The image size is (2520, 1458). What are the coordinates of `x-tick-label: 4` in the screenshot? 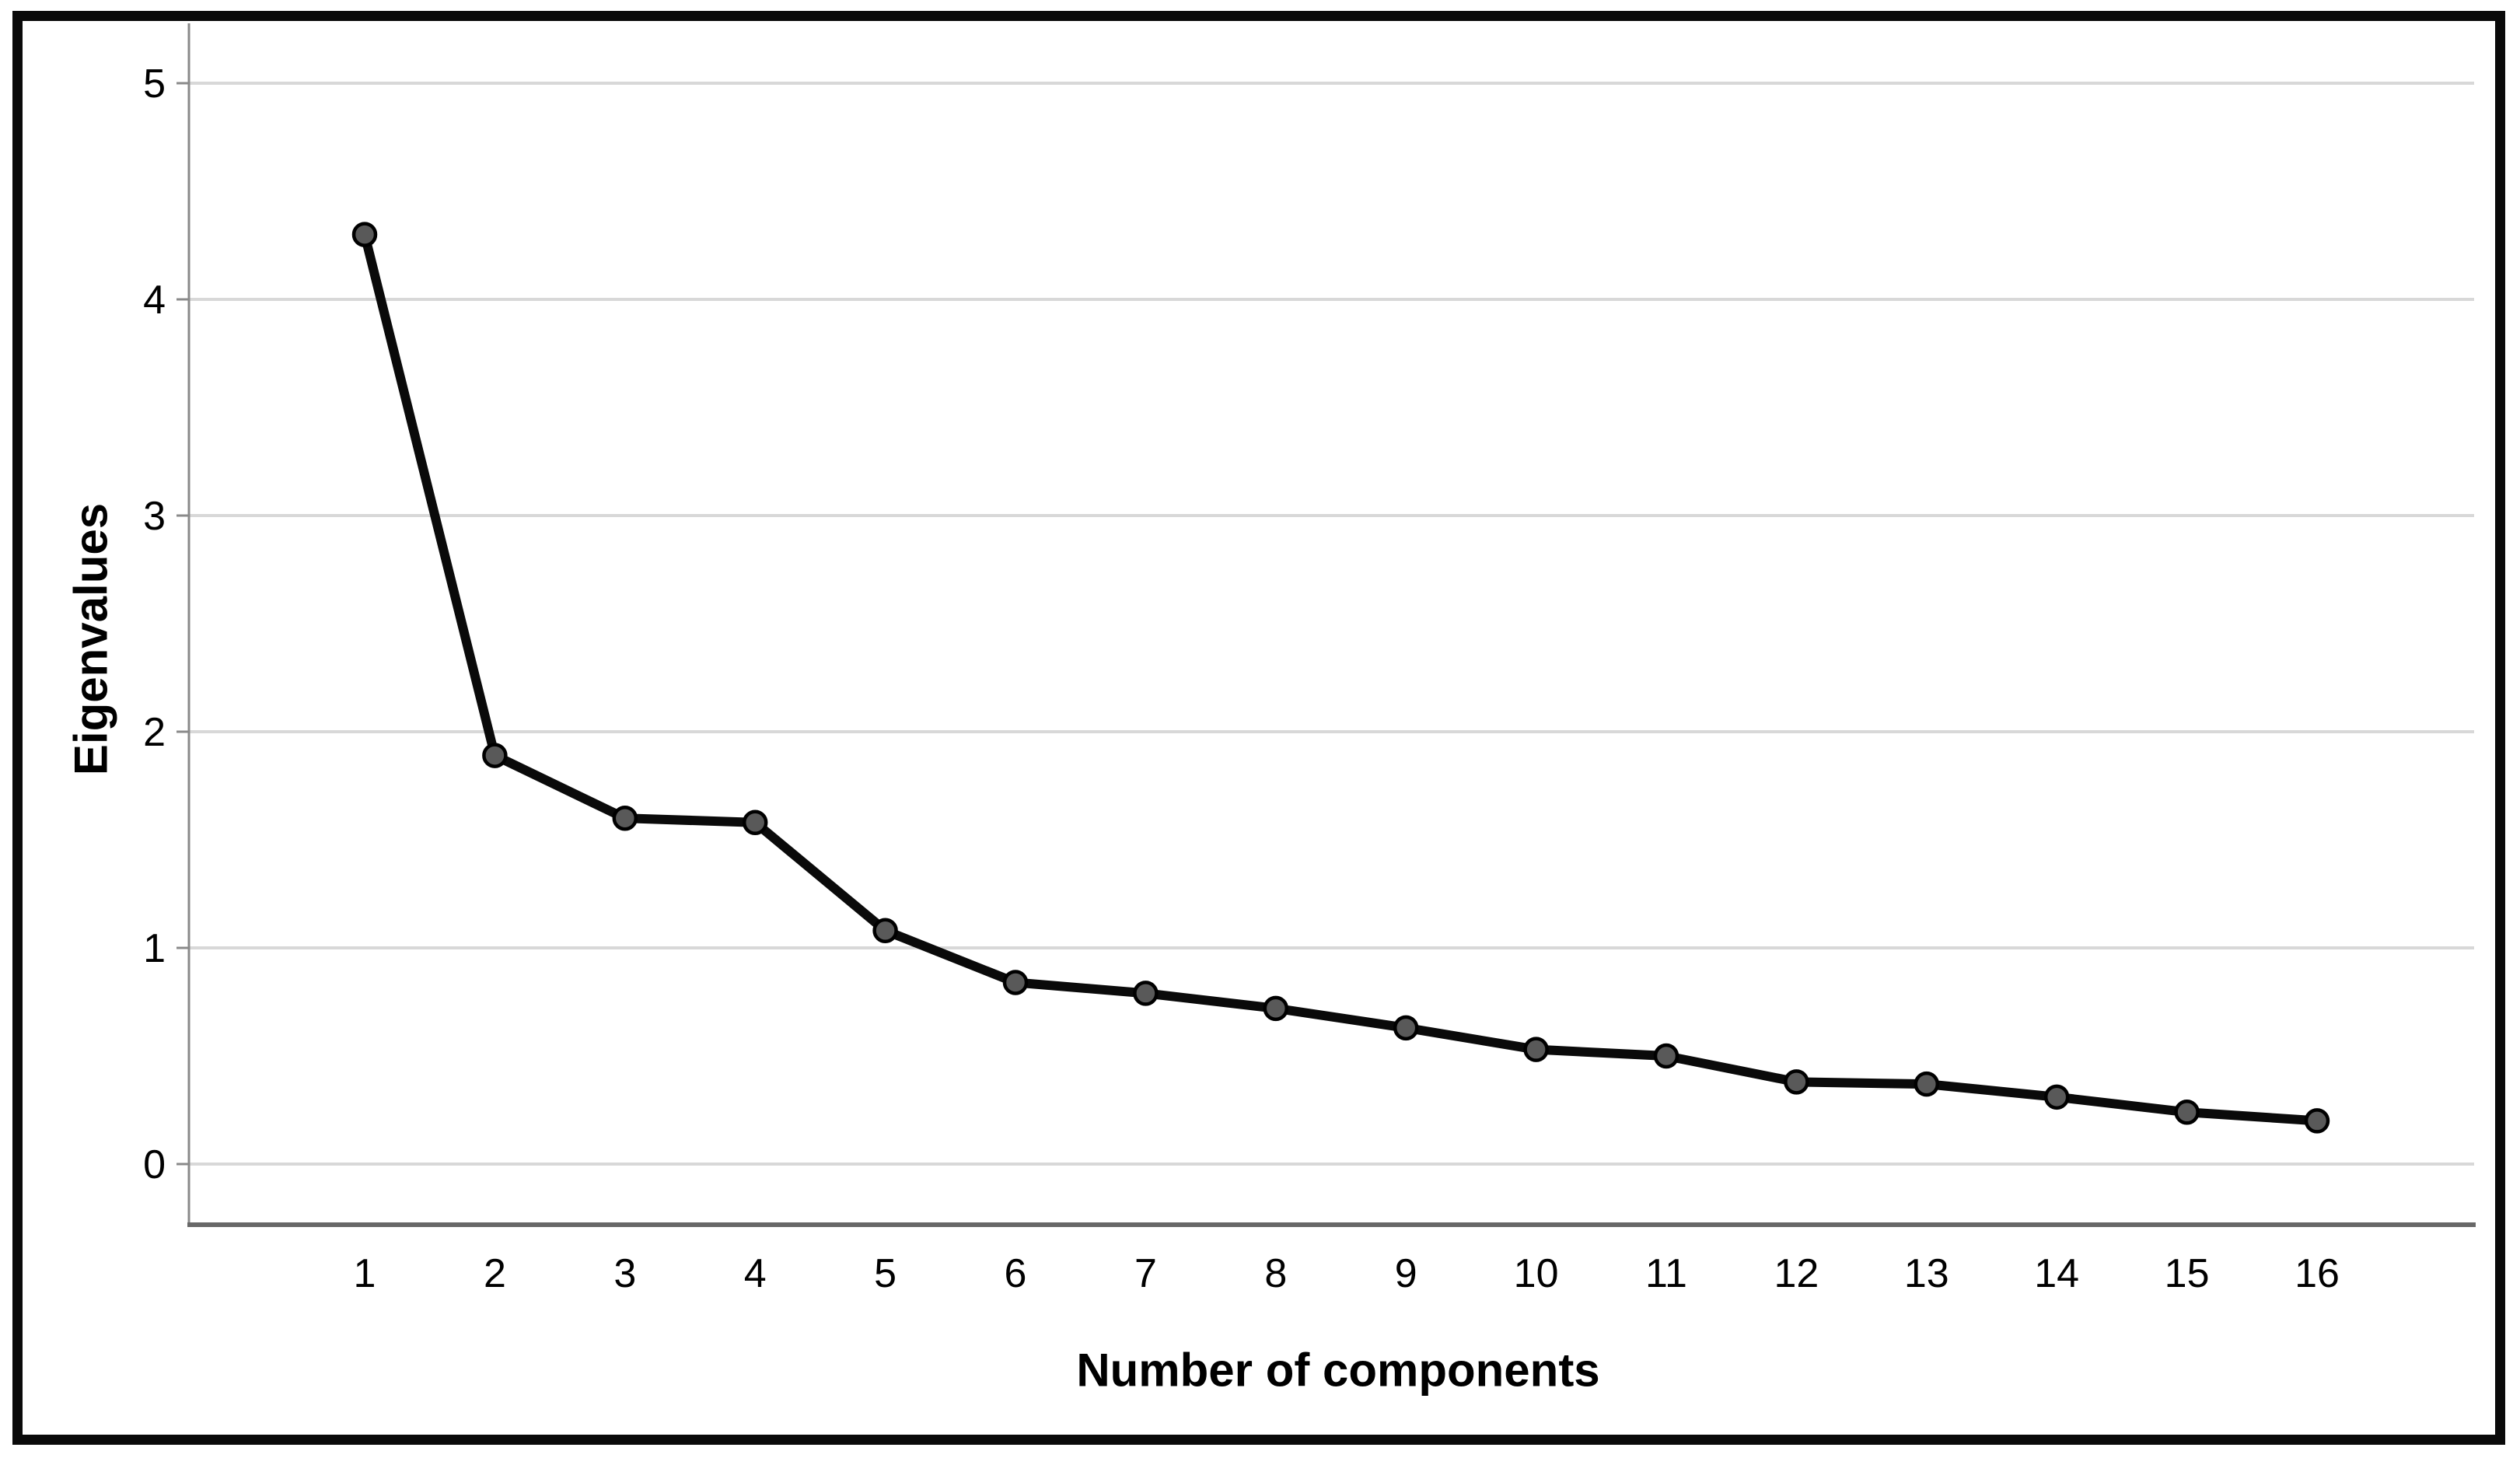 It's located at (756, 1273).